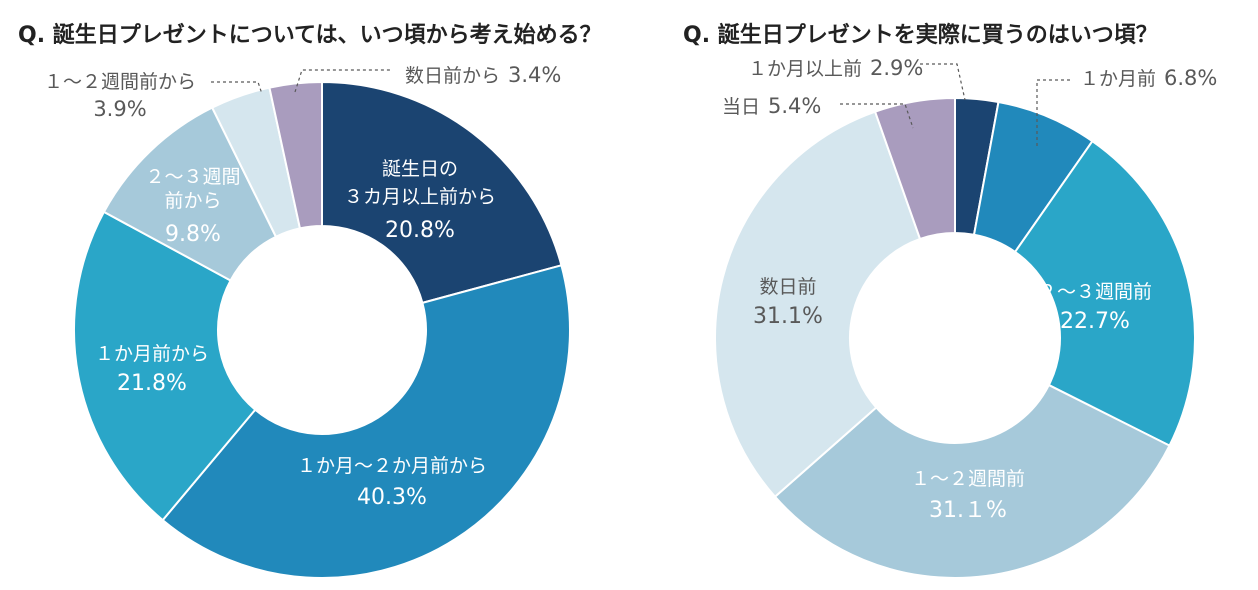 The height and width of the screenshot is (590, 1258). Describe the element at coordinates (119, 109) in the screenshot. I see `slice-value-1w2w: 3.9%` at that location.